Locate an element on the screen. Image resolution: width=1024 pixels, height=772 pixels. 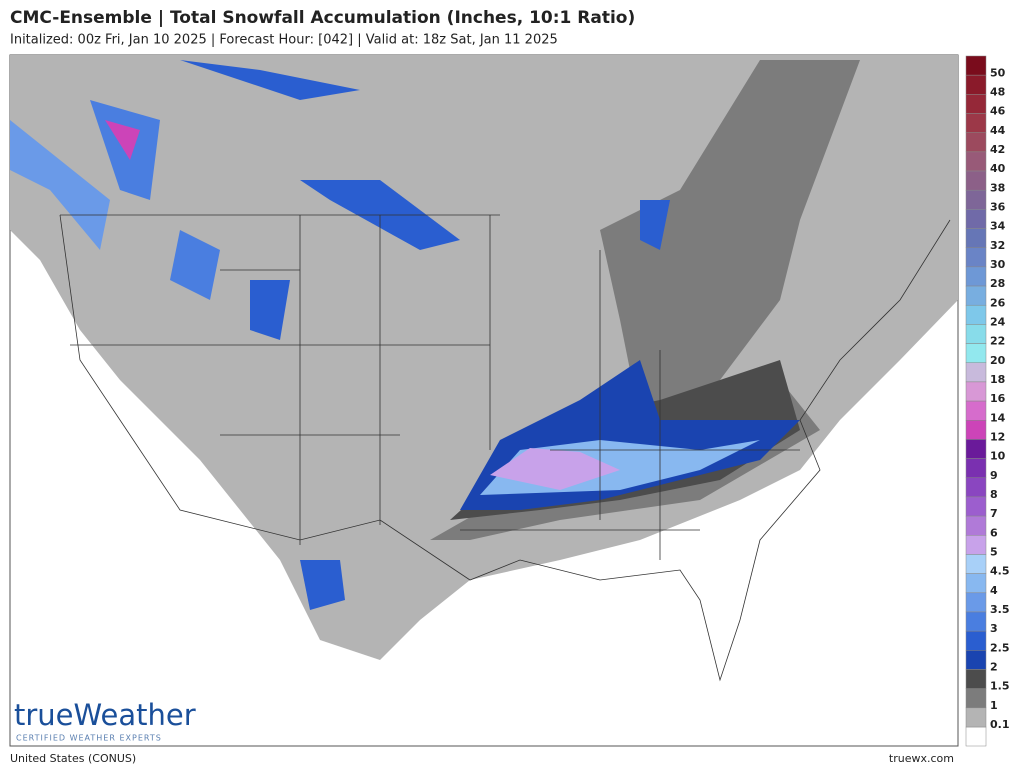
colorbar-label: 12 is located at coordinates (997, 437).